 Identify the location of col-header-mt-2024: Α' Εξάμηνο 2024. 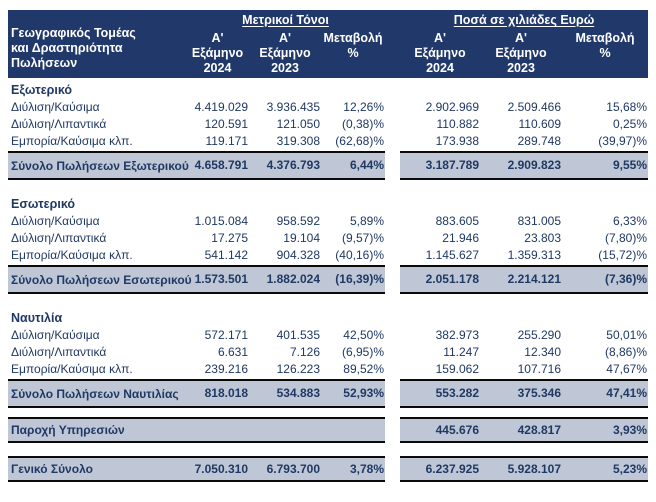
(217, 53).